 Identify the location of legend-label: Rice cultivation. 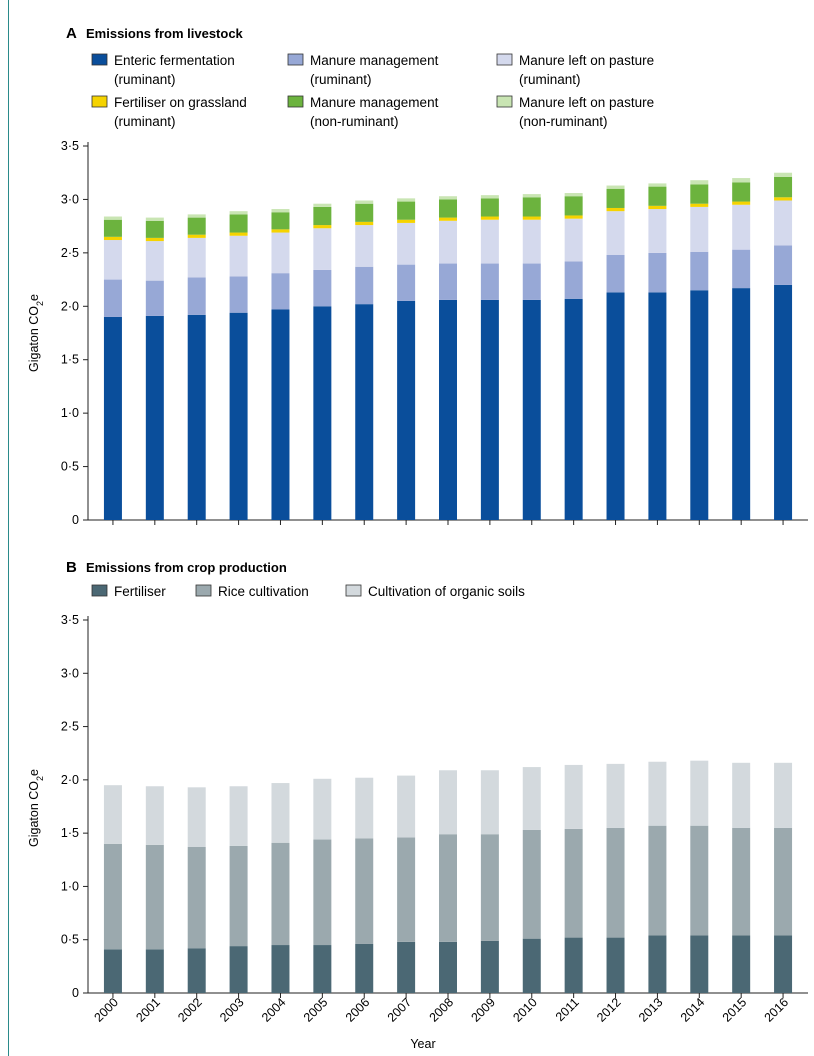
(263, 591).